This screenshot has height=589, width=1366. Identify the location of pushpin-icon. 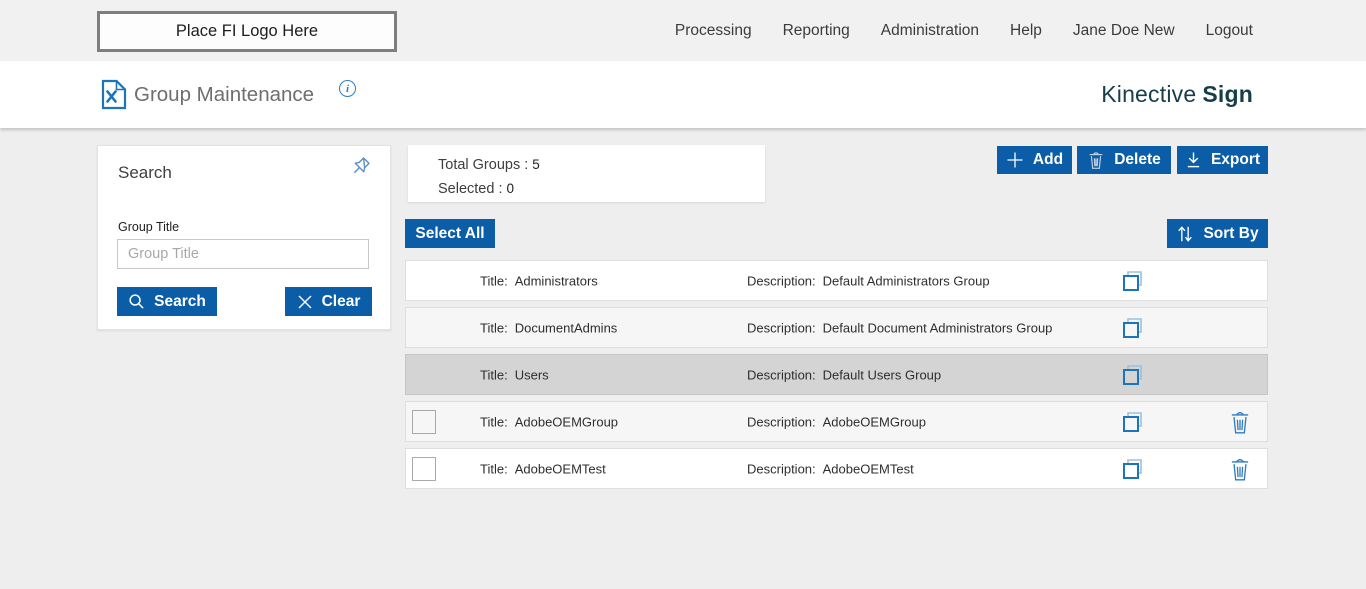
(361, 166).